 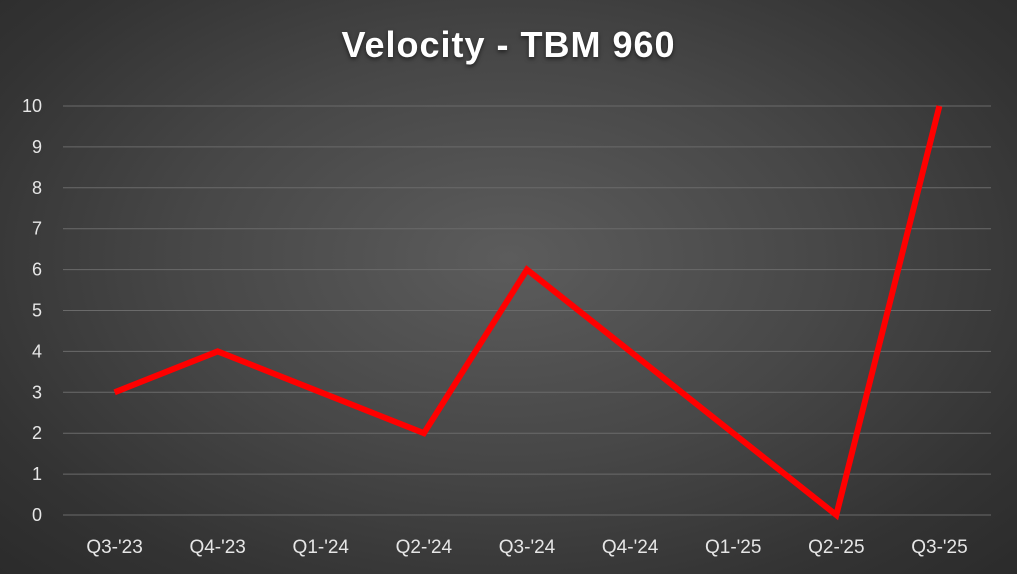 I want to click on y-tick-label: 6, so click(x=37, y=270).